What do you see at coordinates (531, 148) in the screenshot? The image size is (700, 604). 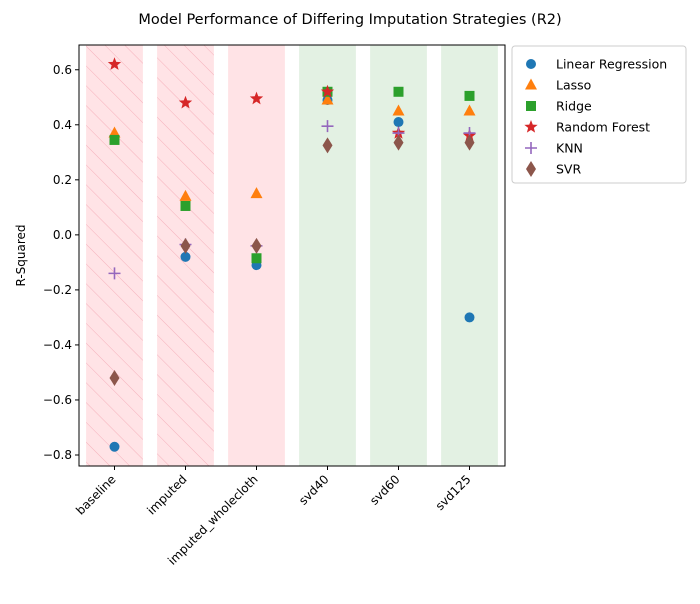 I see `legend-marker-knn` at bounding box center [531, 148].